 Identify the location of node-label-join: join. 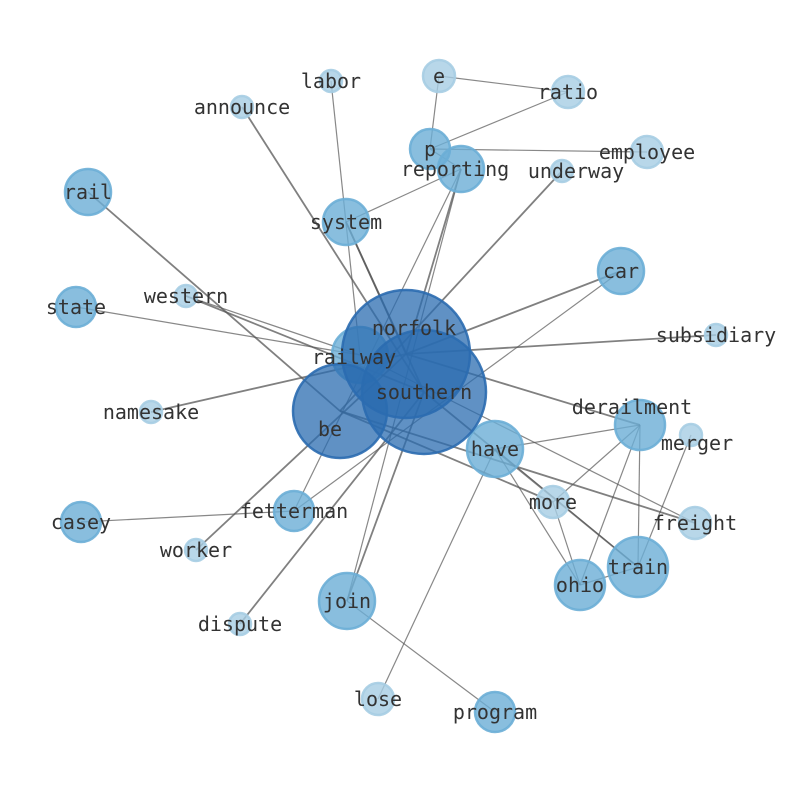
(347, 601).